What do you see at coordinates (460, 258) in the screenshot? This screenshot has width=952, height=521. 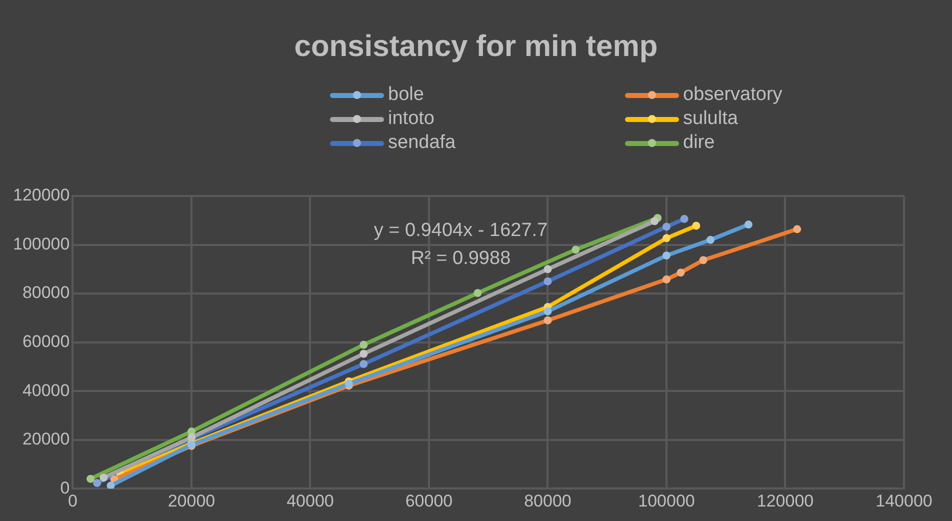 I see `annotation: R² = 0.9988` at bounding box center [460, 258].